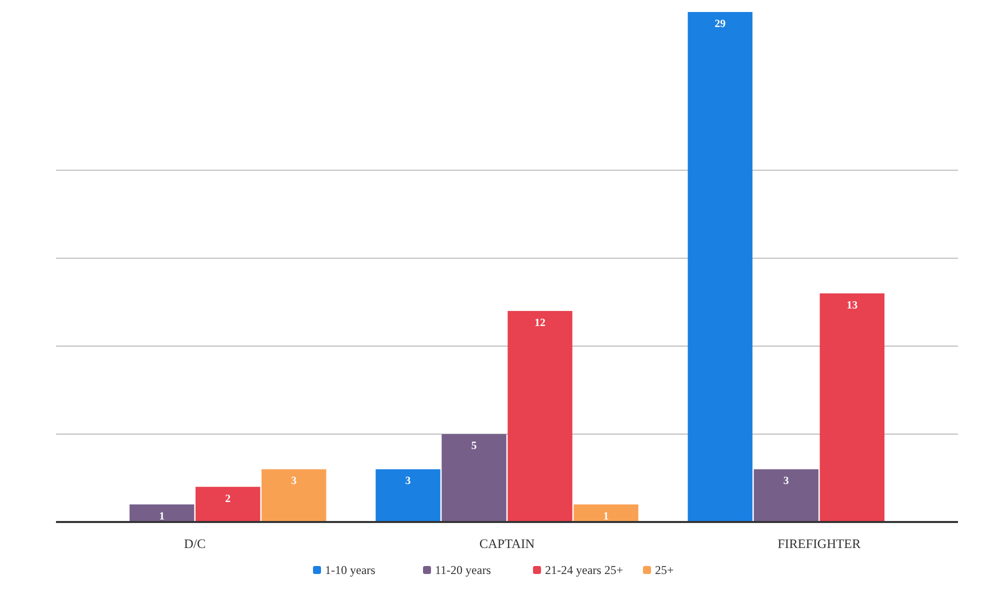 This screenshot has width=986, height=597. I want to click on x-tick-label: FIREFIGHTER, so click(819, 543).